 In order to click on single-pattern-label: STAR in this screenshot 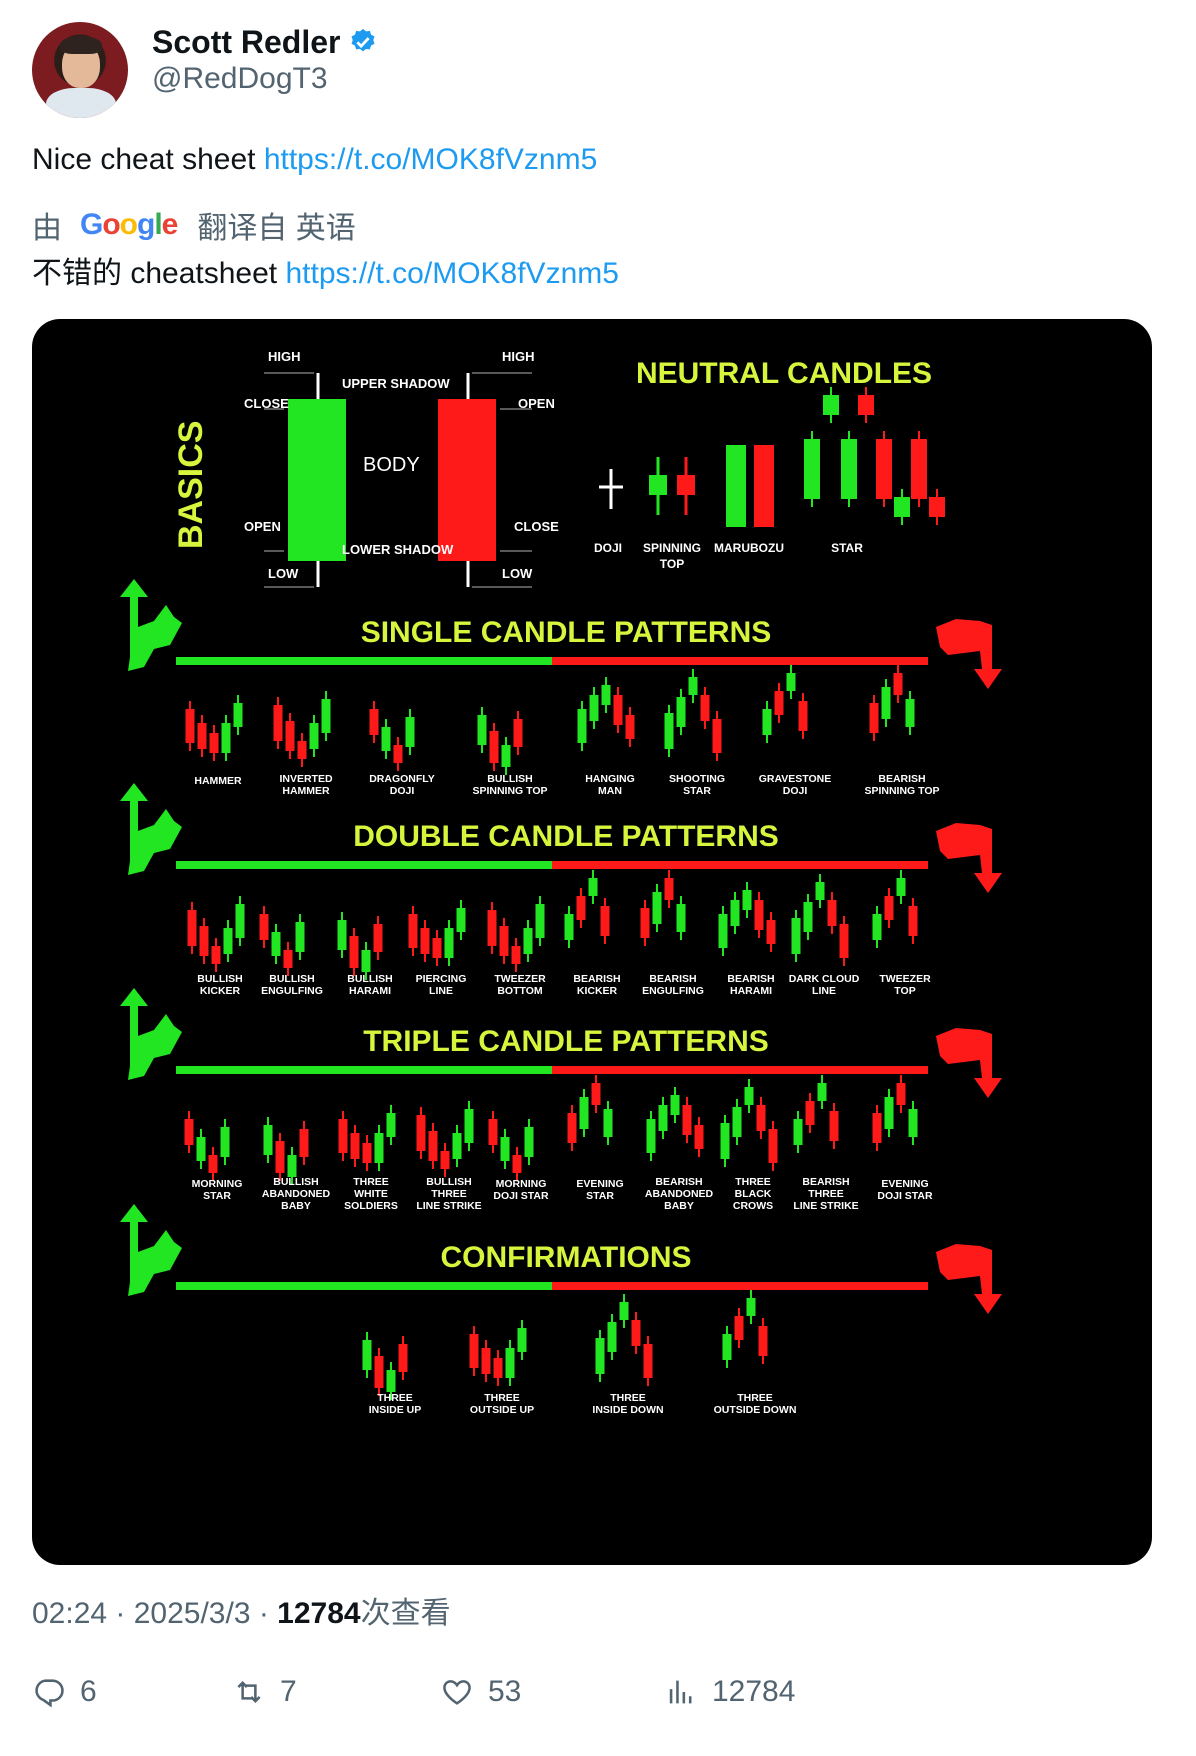, I will do `click(697, 791)`.